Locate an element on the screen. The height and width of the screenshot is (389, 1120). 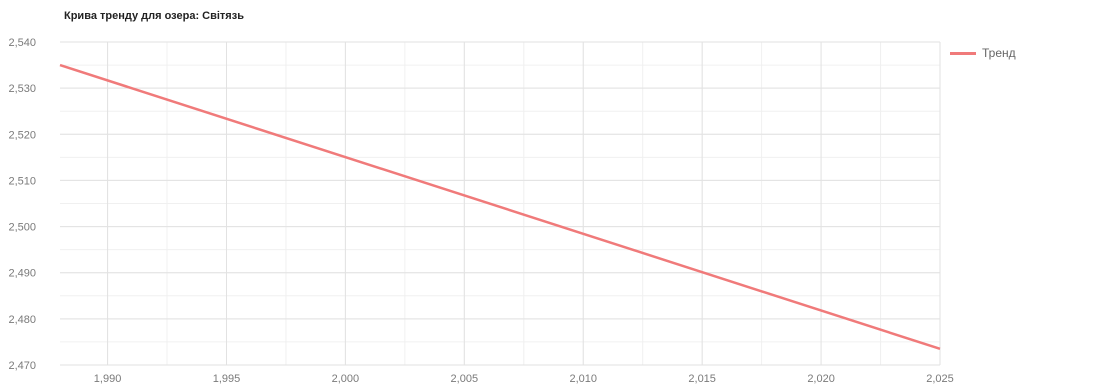
legend-label: Тренд is located at coordinates (999, 53).